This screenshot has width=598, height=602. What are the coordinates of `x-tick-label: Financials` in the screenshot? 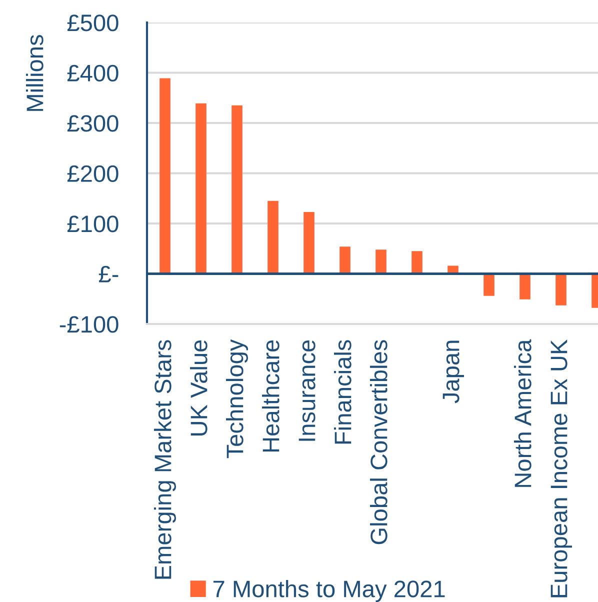 It's located at (343, 392).